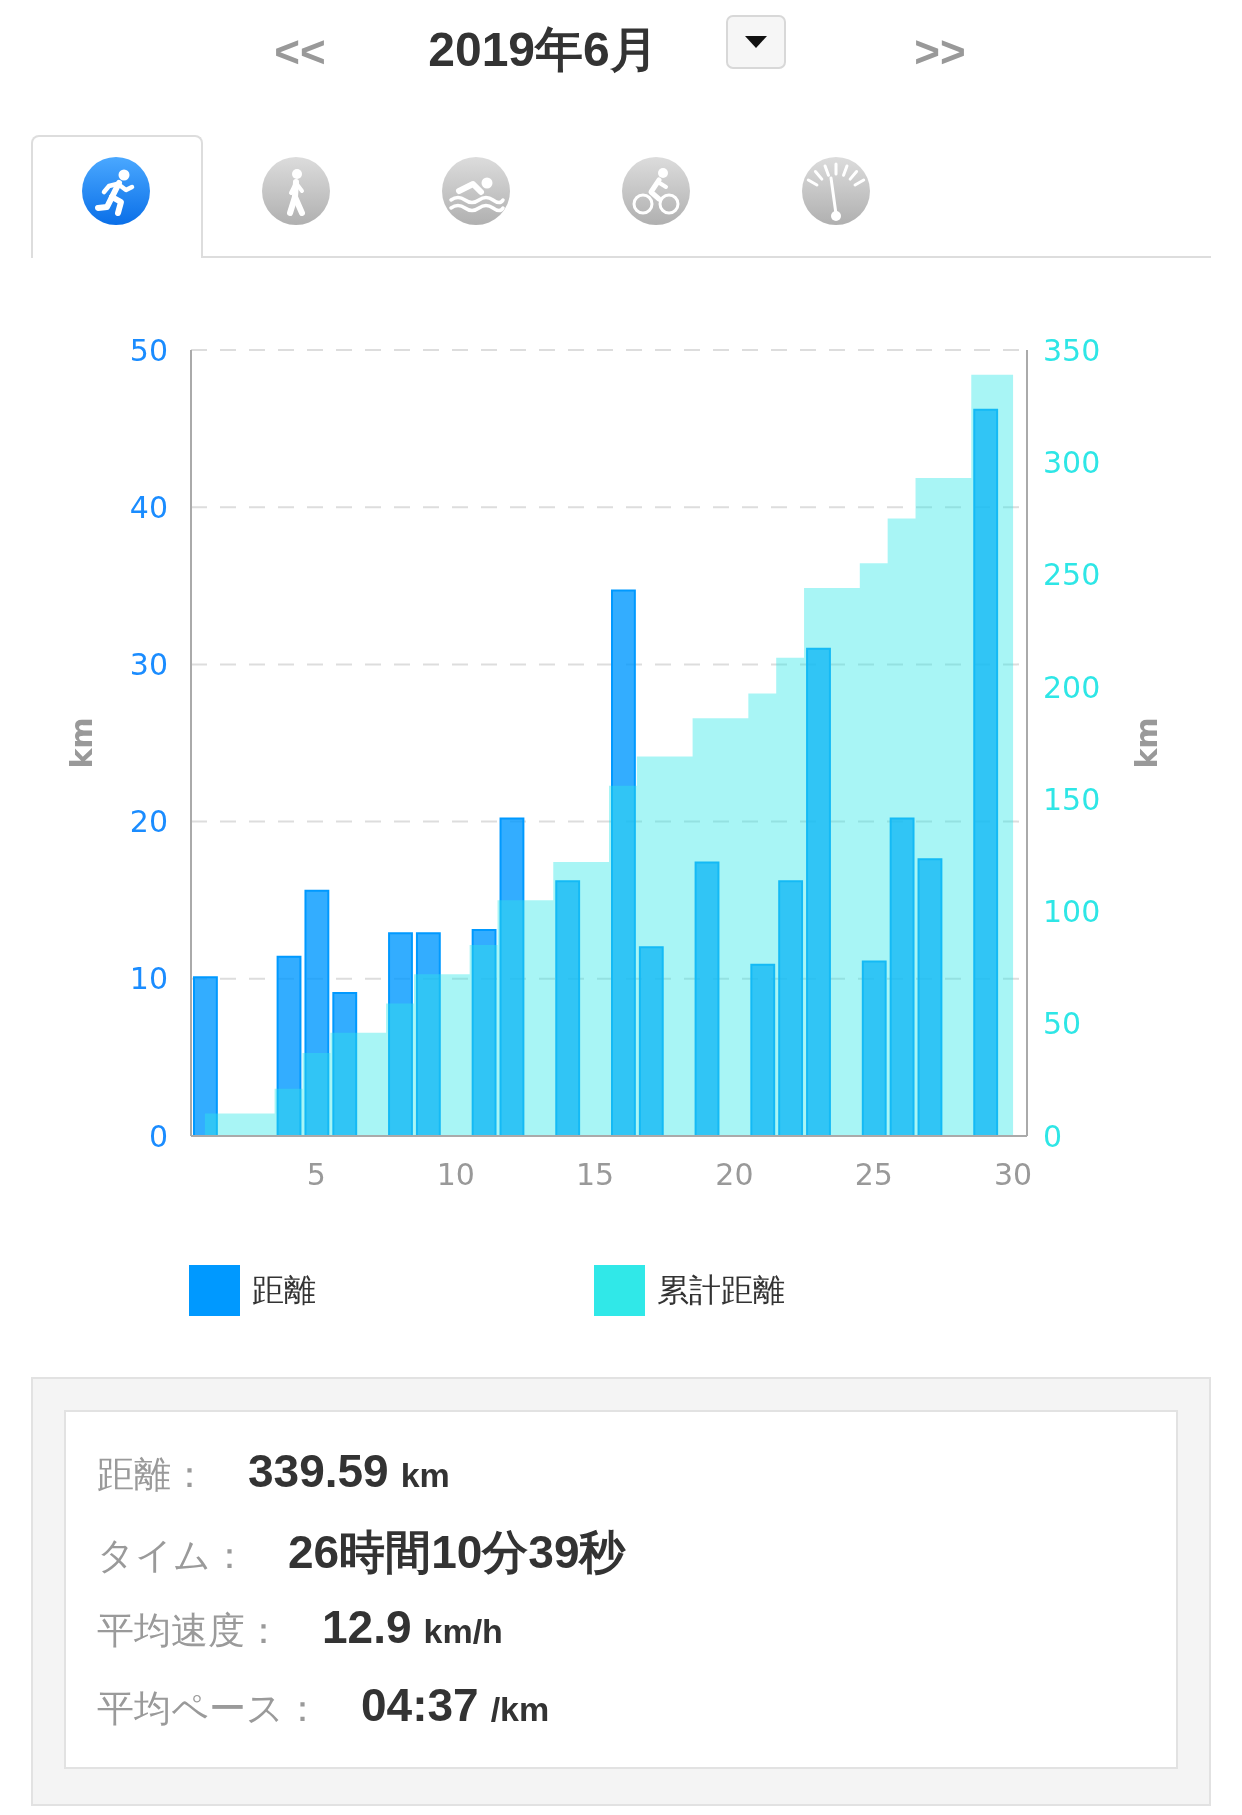 The image size is (1242, 1815). Describe the element at coordinates (1146, 743) in the screenshot. I see `y2-axis-title: km` at that location.